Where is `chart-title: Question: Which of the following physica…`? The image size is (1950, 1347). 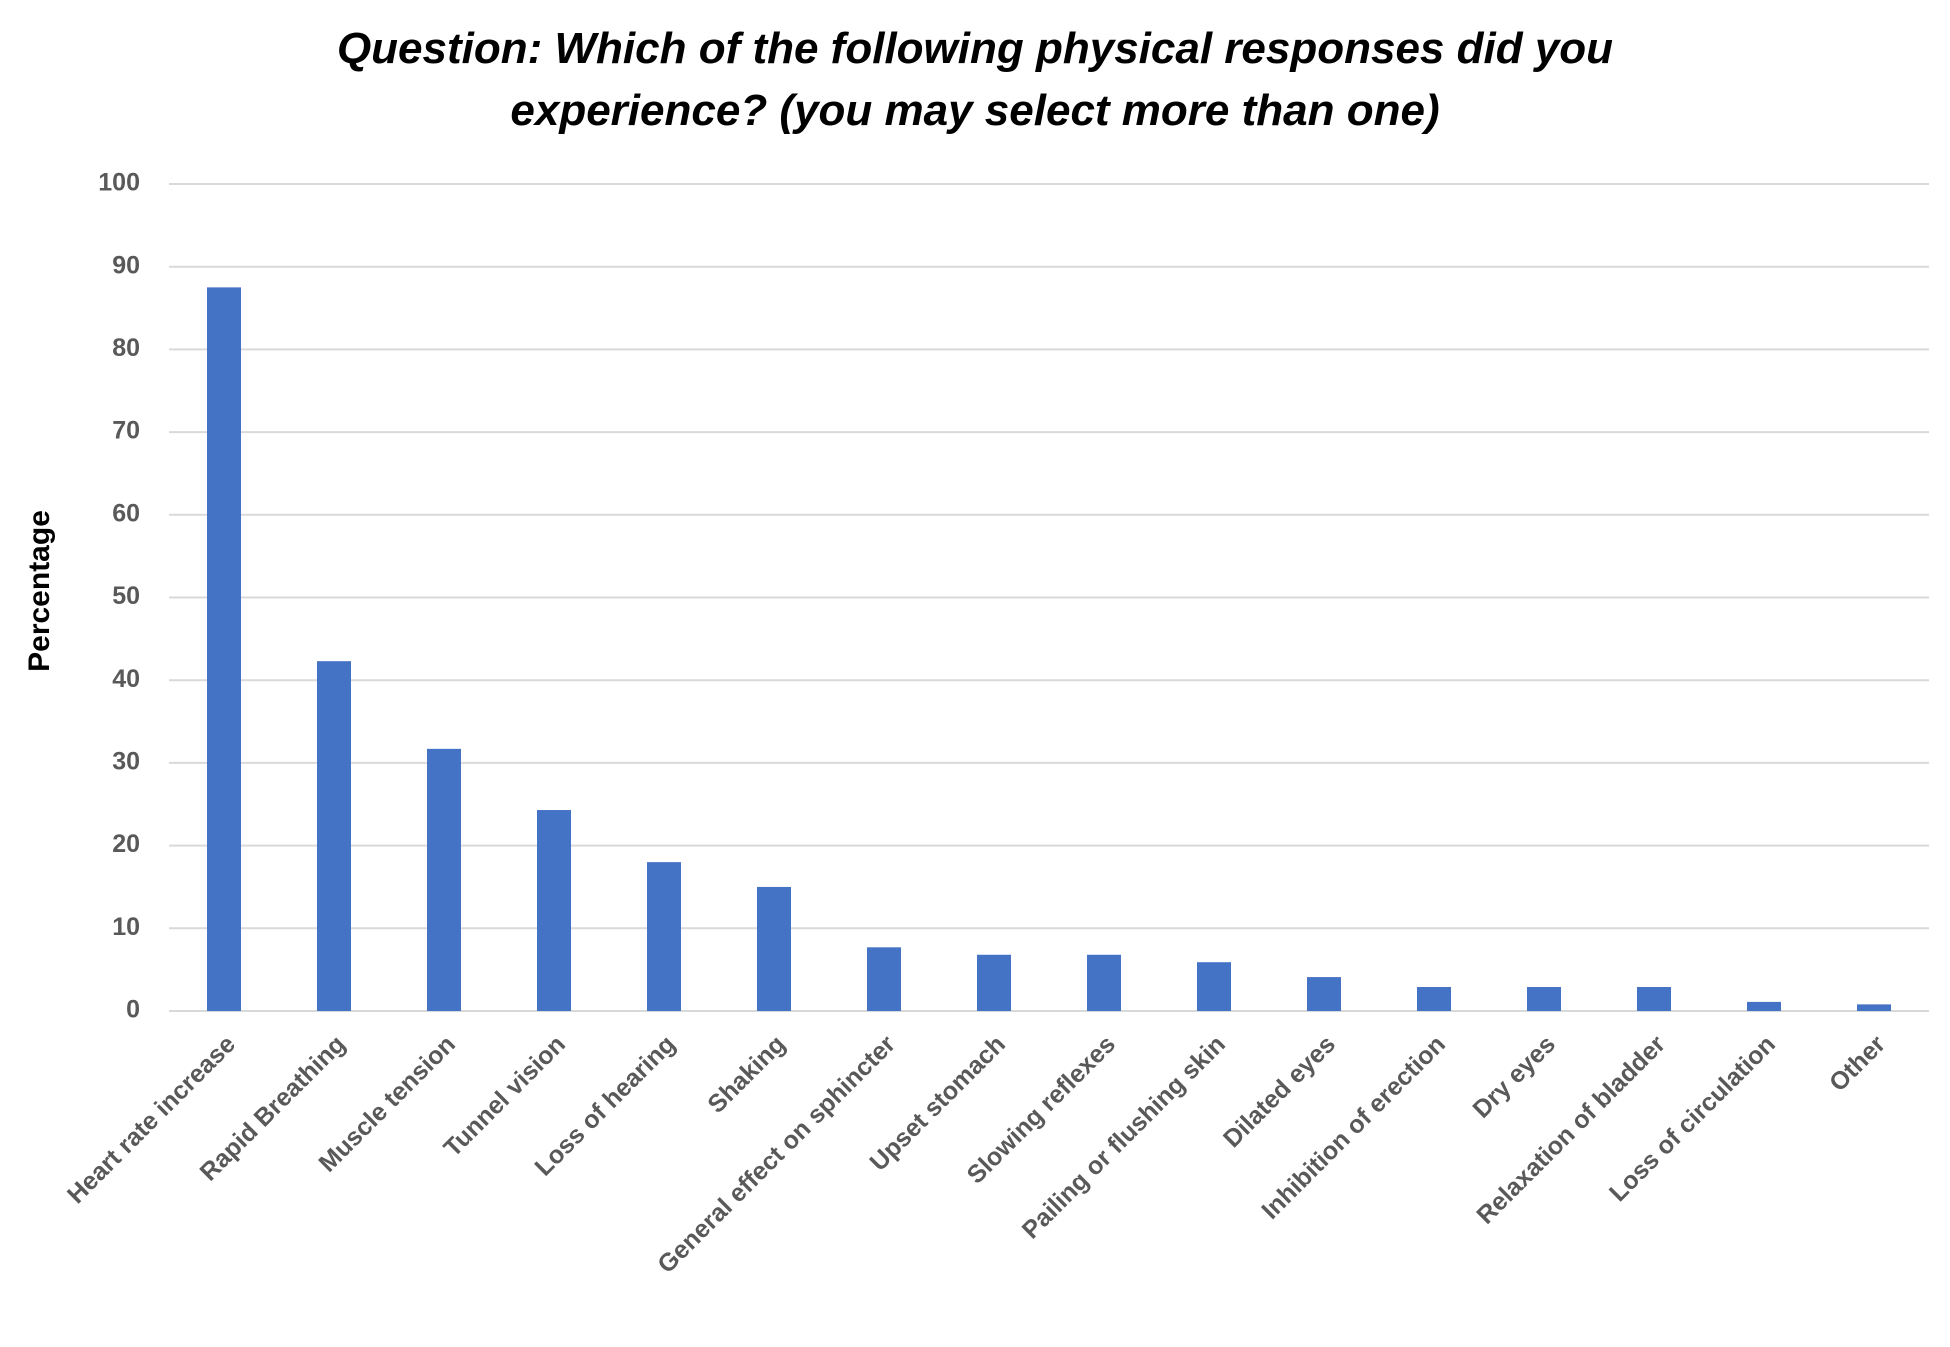 chart-title: Question: Which of the following physica… is located at coordinates (975, 79).